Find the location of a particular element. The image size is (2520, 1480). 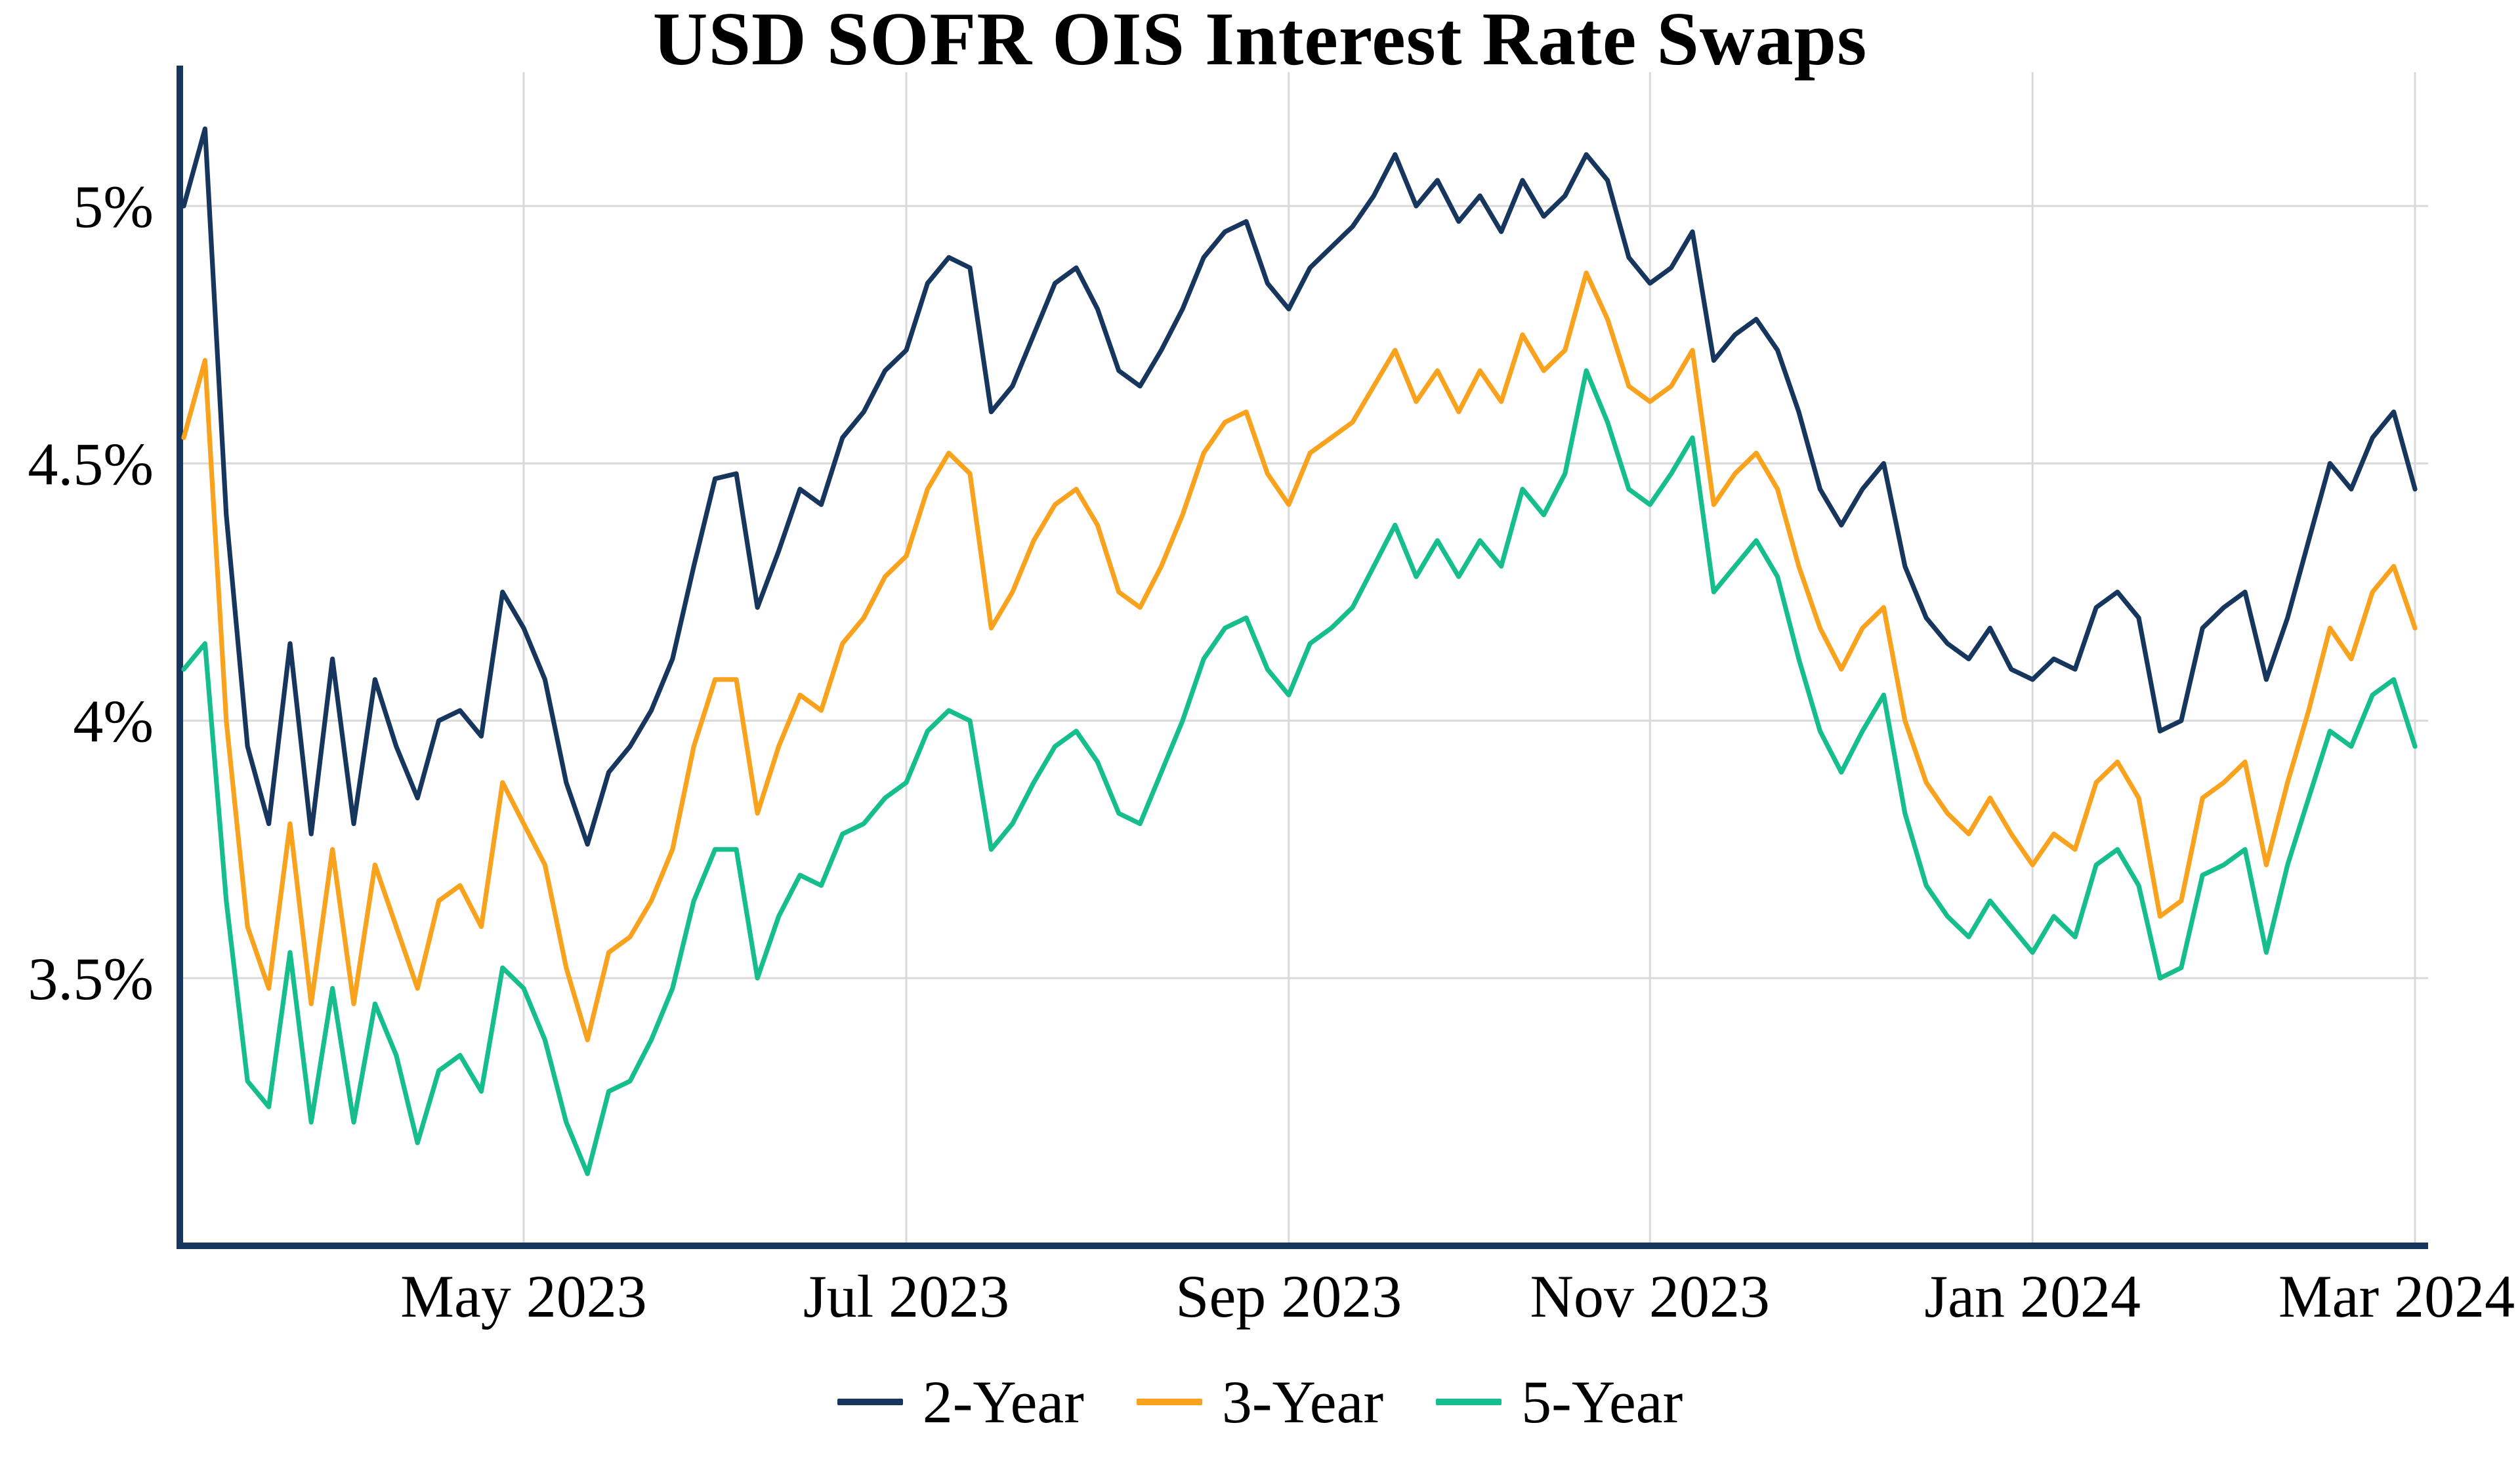

legend-label: 2-Year is located at coordinates (1003, 1401).